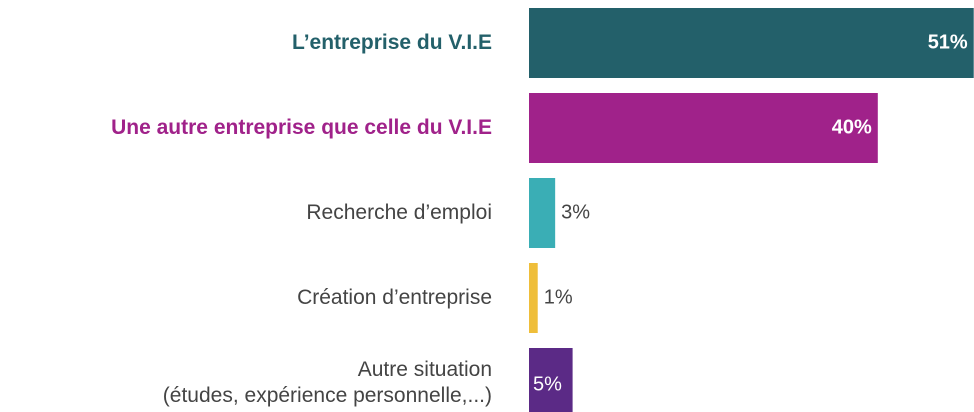  I want to click on category-label: Recherche d’emploi, so click(399, 212).